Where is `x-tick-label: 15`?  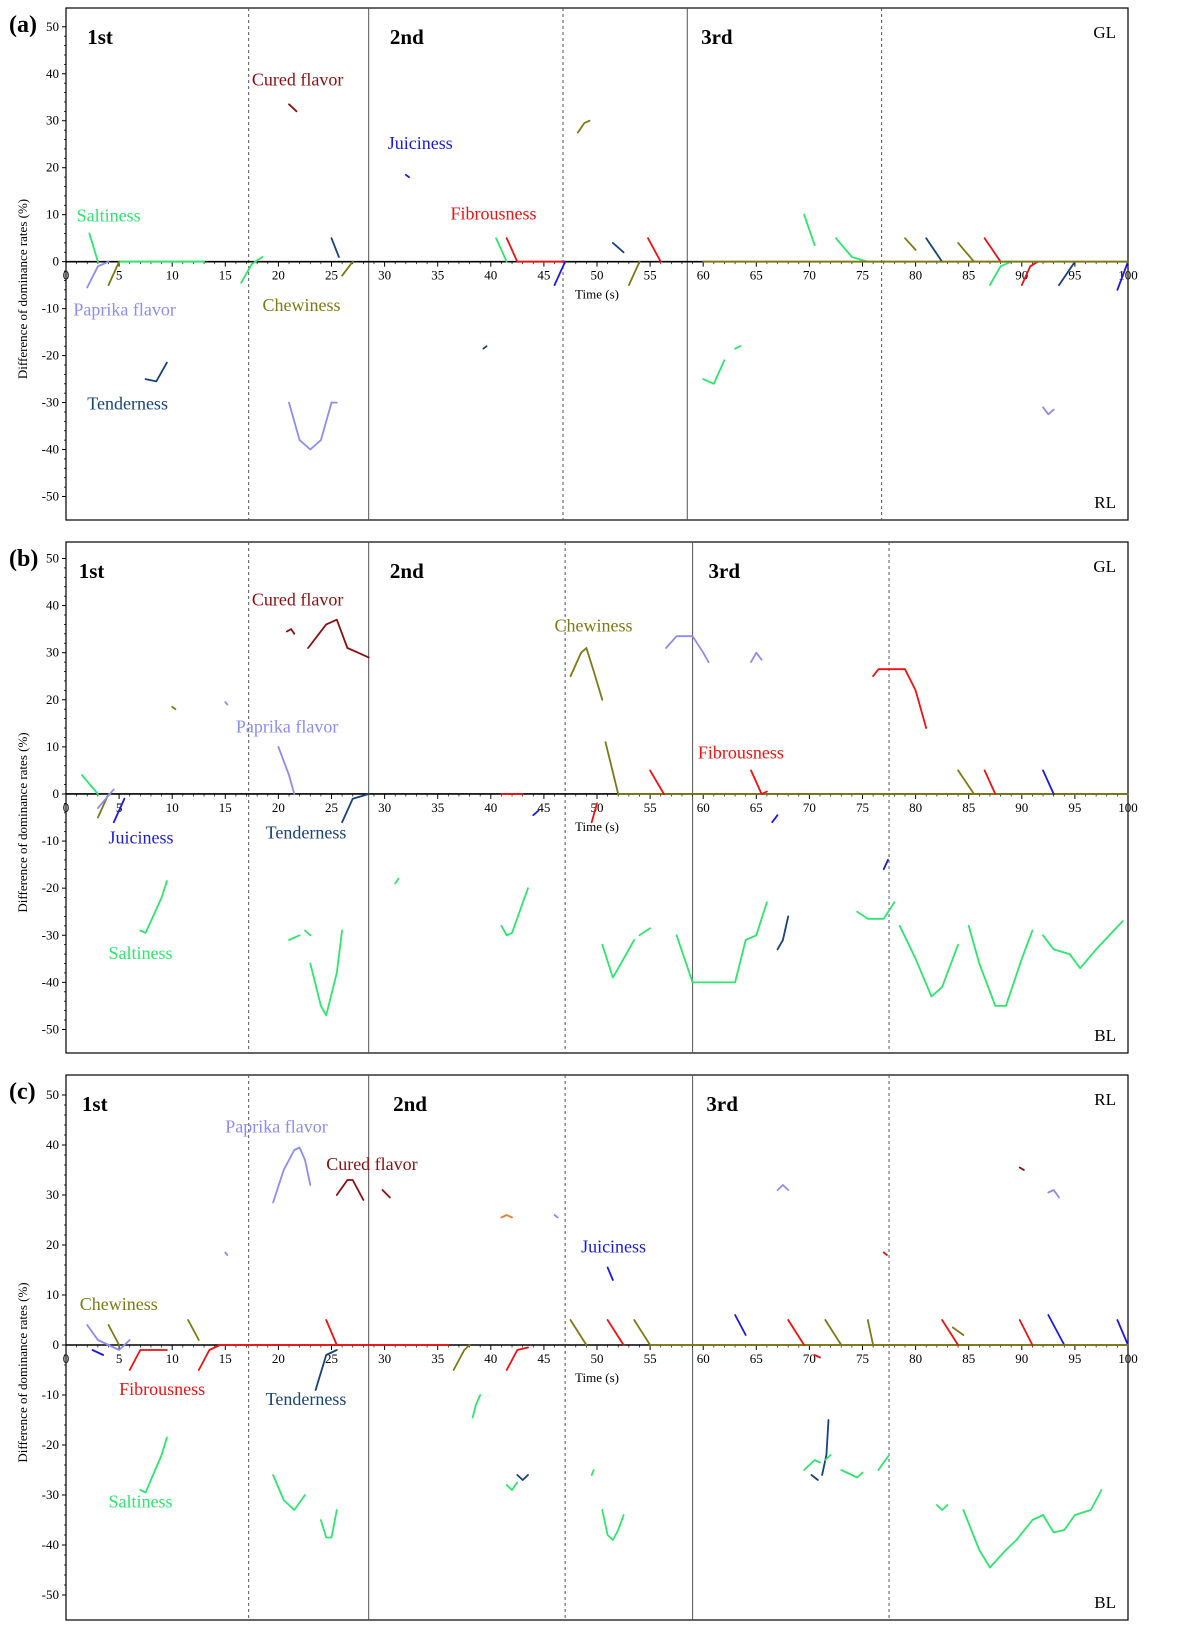 x-tick-label: 15 is located at coordinates (225, 1358).